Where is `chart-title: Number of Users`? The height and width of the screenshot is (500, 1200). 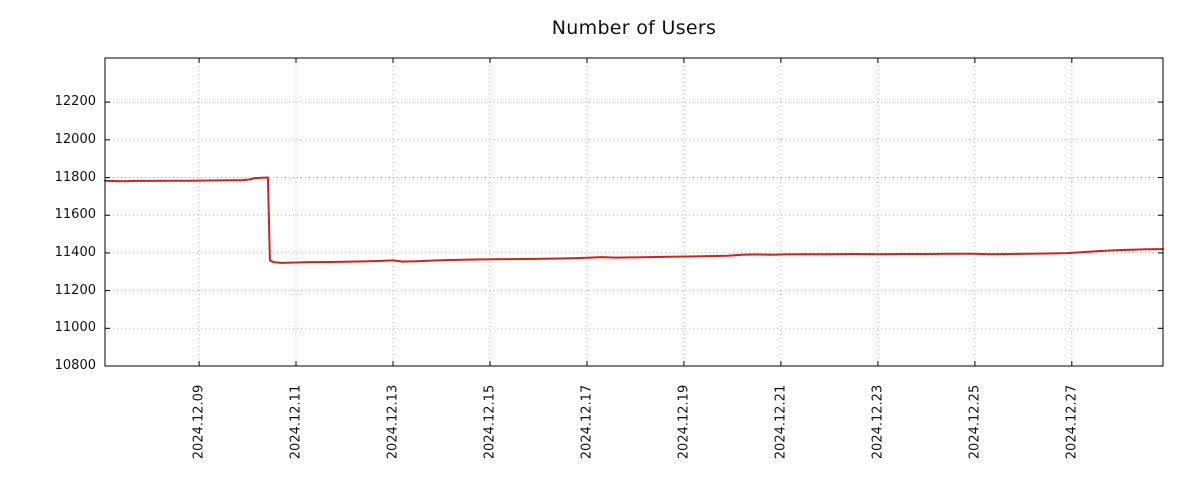 chart-title: Number of Users is located at coordinates (634, 28).